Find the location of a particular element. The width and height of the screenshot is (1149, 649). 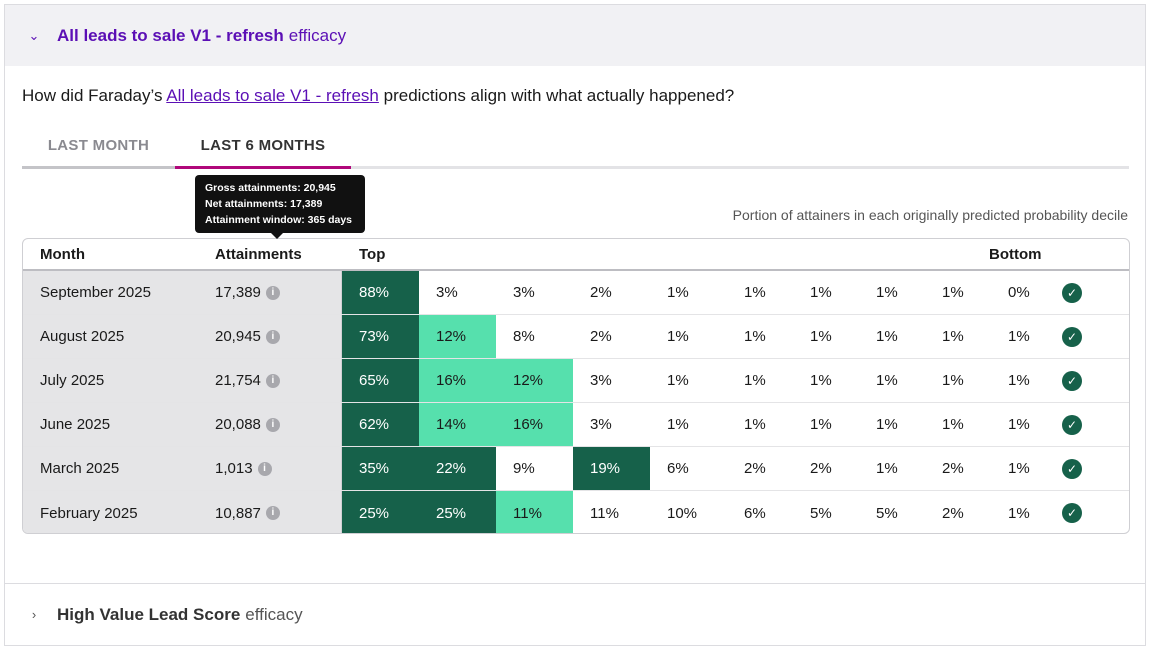

model-link: All leads to sale V1 - refresh is located at coordinates (272, 95).